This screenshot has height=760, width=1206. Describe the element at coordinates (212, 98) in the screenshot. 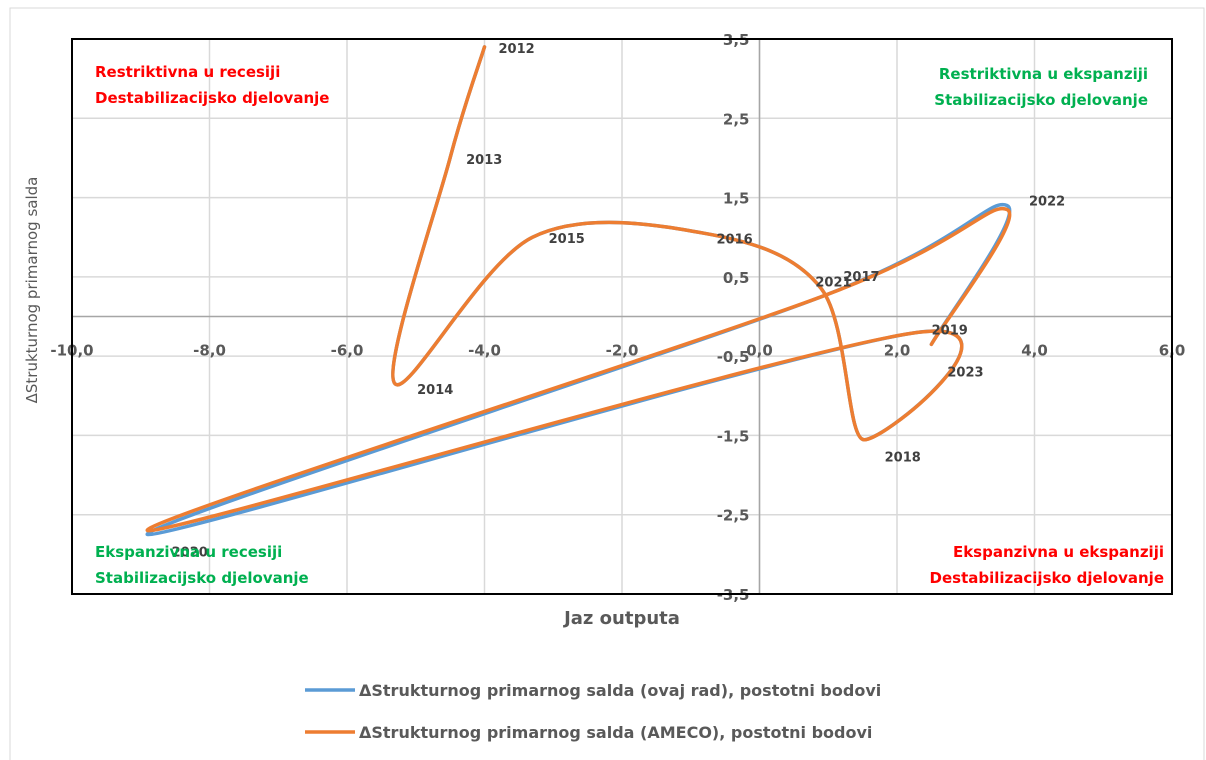

I see `quadrant-tl-line2: Destabilizacijsko djelovanje` at that location.